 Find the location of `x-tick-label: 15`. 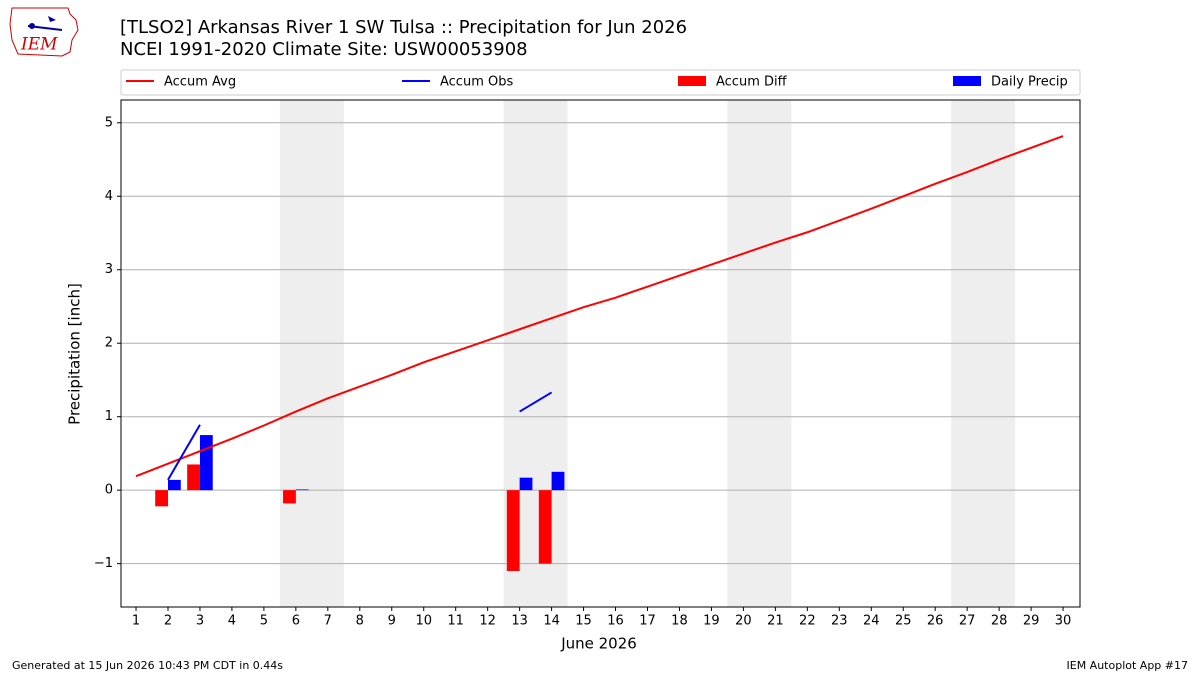

x-tick-label: 15 is located at coordinates (583, 621).